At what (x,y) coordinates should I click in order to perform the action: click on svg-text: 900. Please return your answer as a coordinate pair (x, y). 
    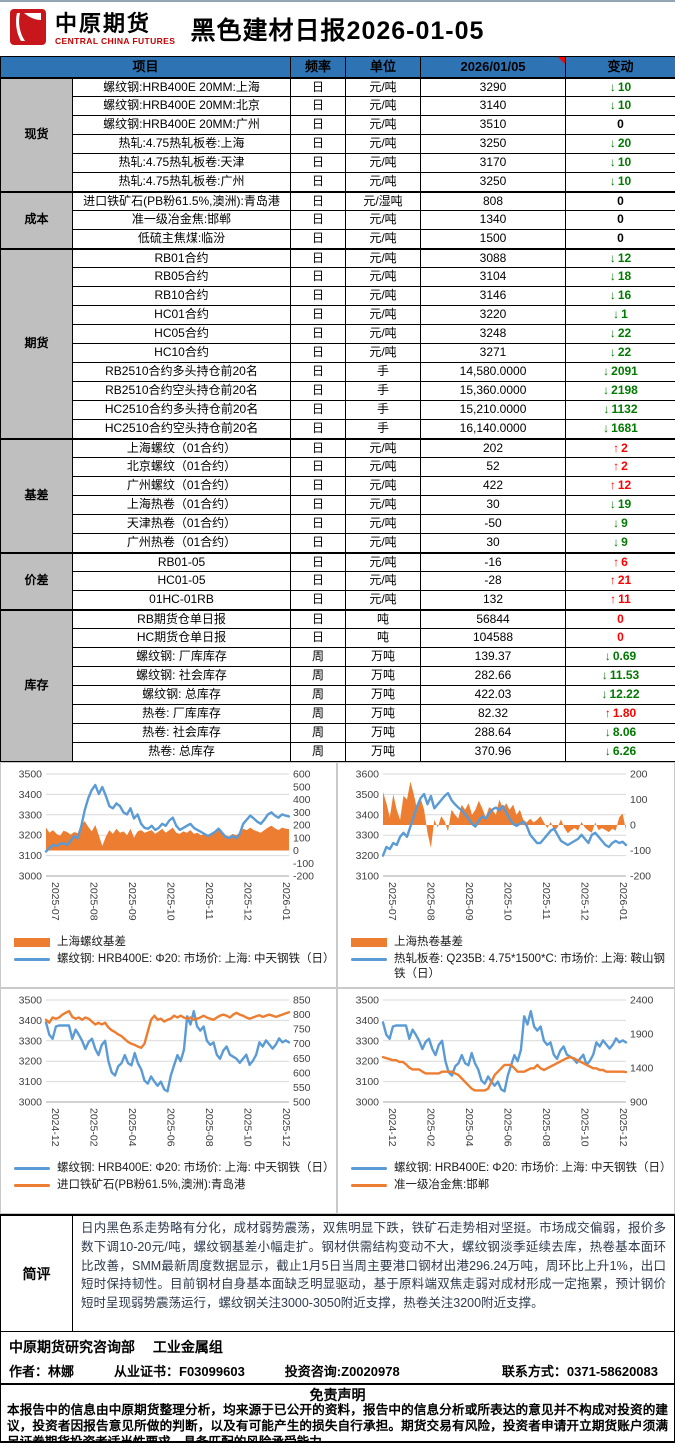
    Looking at the image, I should click on (639, 1103).